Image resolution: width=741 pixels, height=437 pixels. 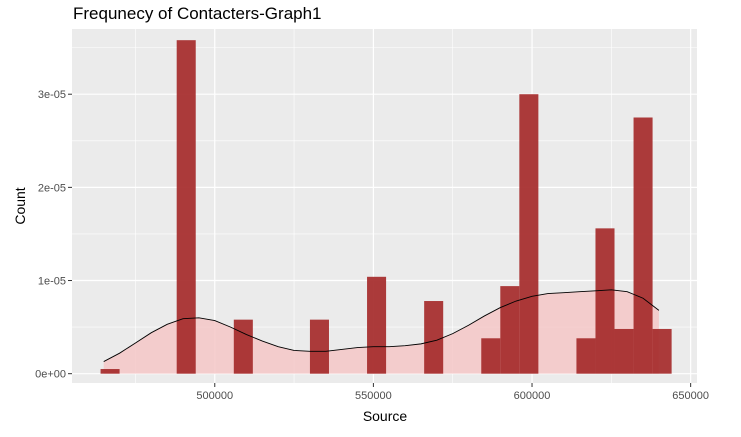 I want to click on x-tick-label: 500000, so click(x=214, y=396).